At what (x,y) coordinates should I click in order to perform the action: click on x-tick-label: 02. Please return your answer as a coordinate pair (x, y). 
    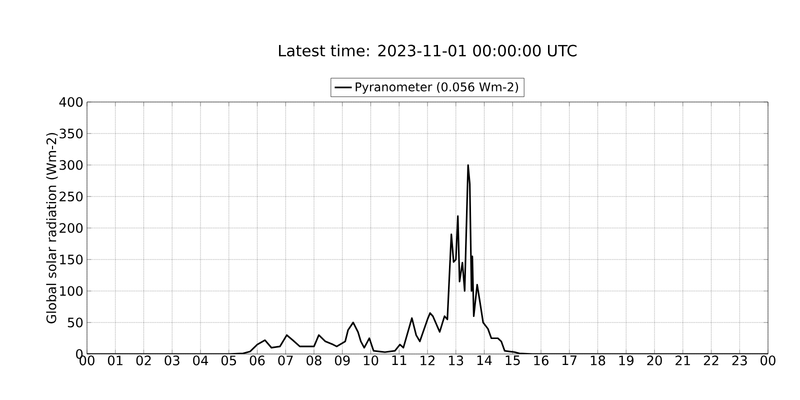
    Looking at the image, I should click on (143, 361).